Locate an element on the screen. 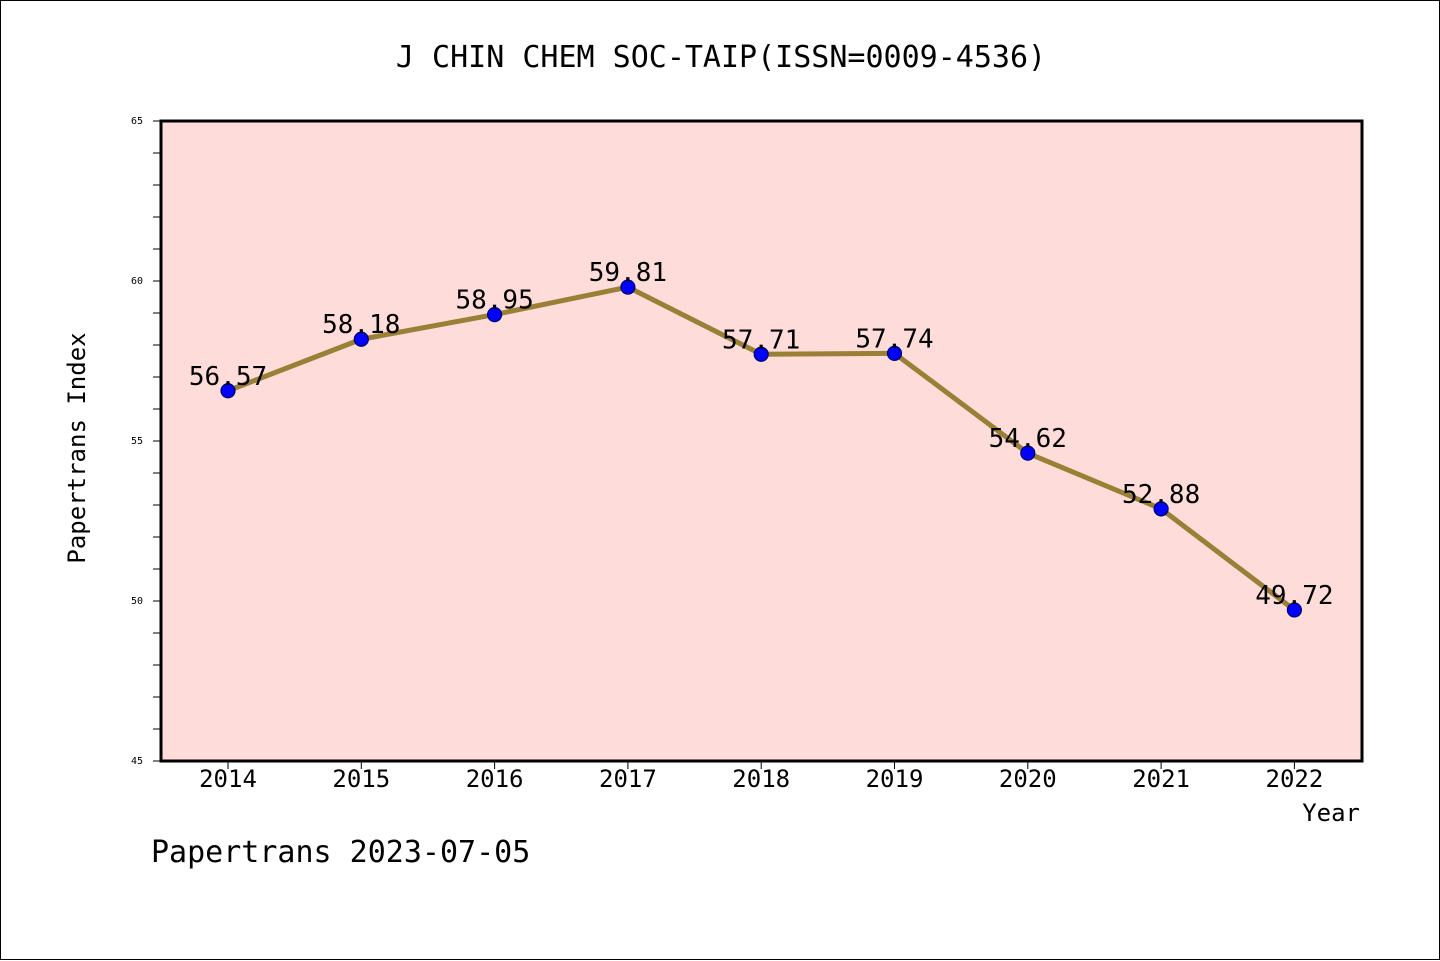 This screenshot has height=961, width=1440. x-tick-label: 2021 is located at coordinates (1161, 779).